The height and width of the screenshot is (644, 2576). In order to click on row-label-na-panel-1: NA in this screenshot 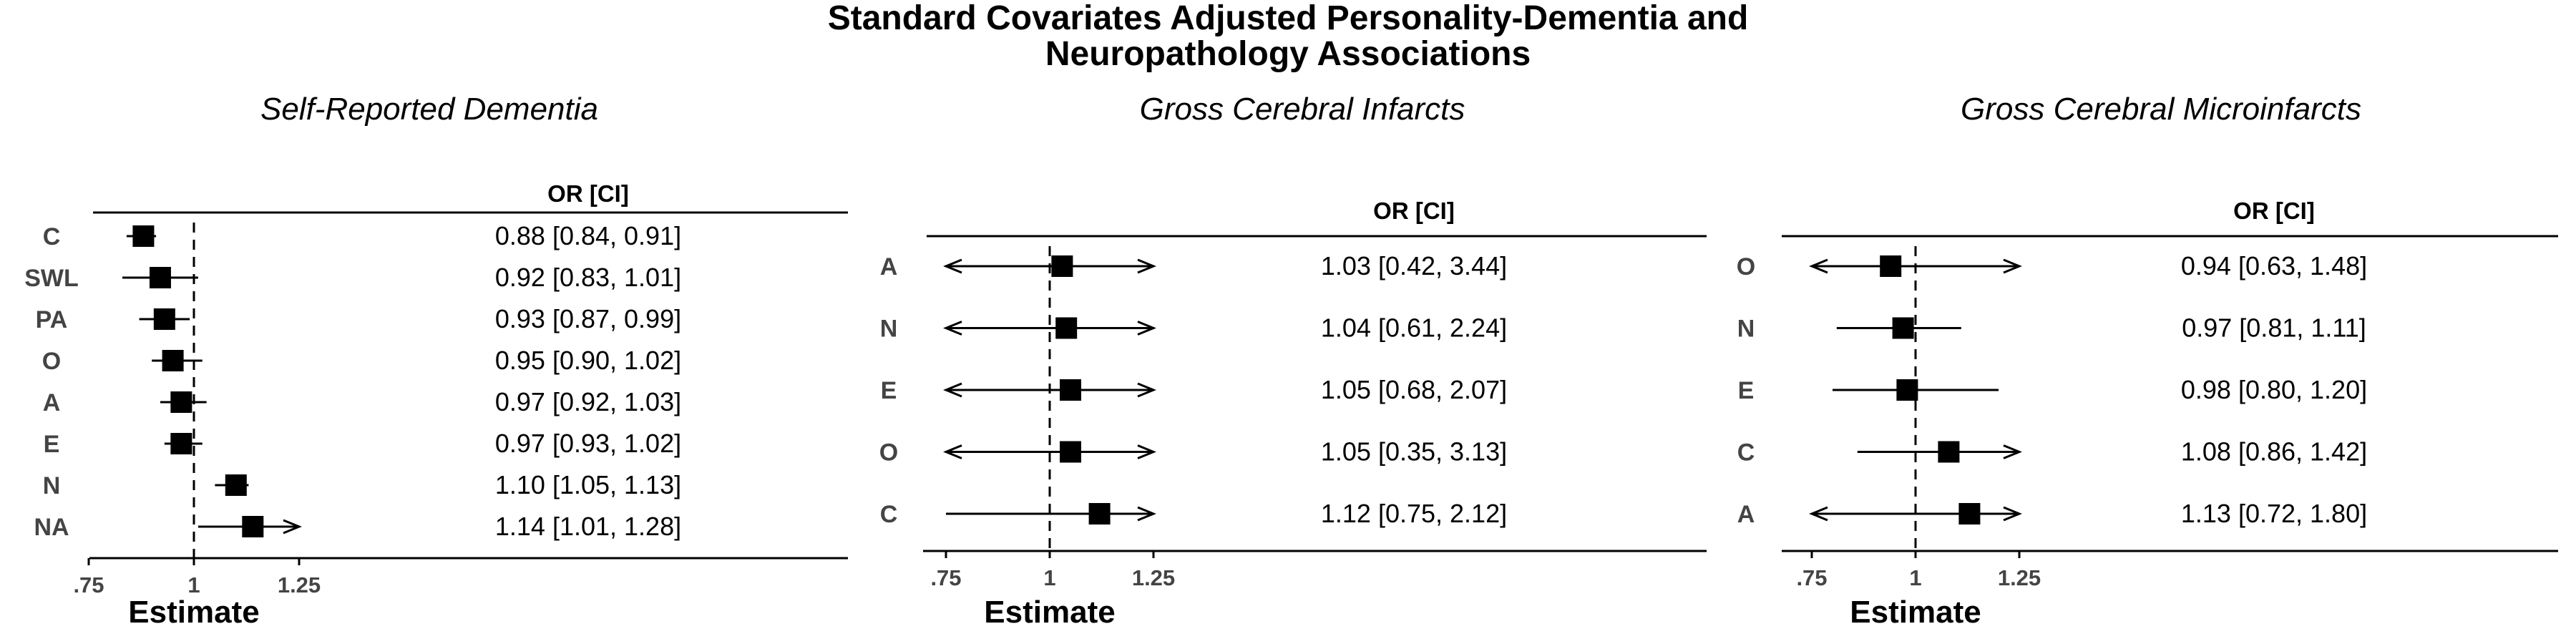, I will do `click(51, 527)`.